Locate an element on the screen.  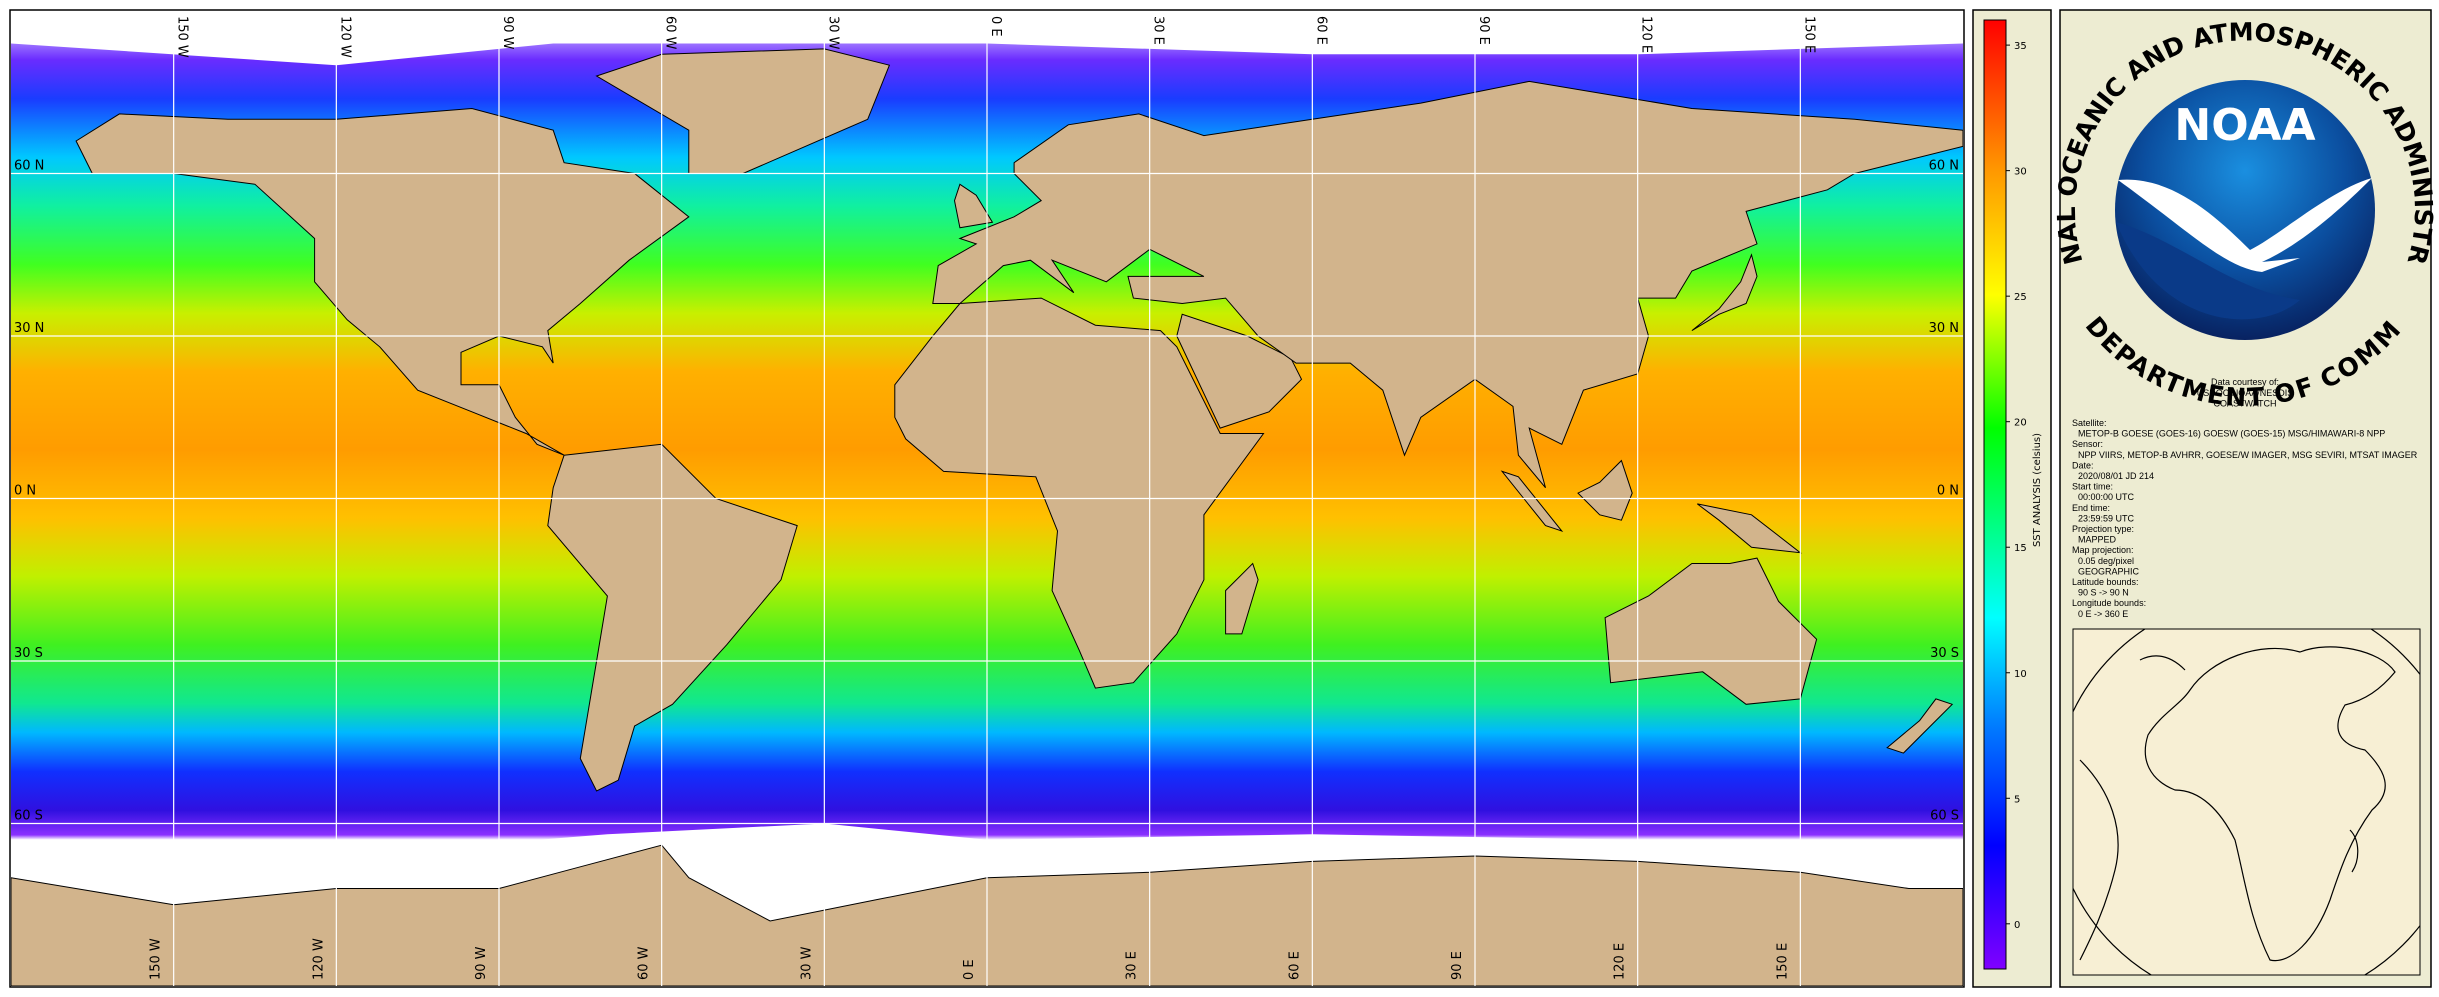
inset-south-america is located at coordinates (2099, 860).